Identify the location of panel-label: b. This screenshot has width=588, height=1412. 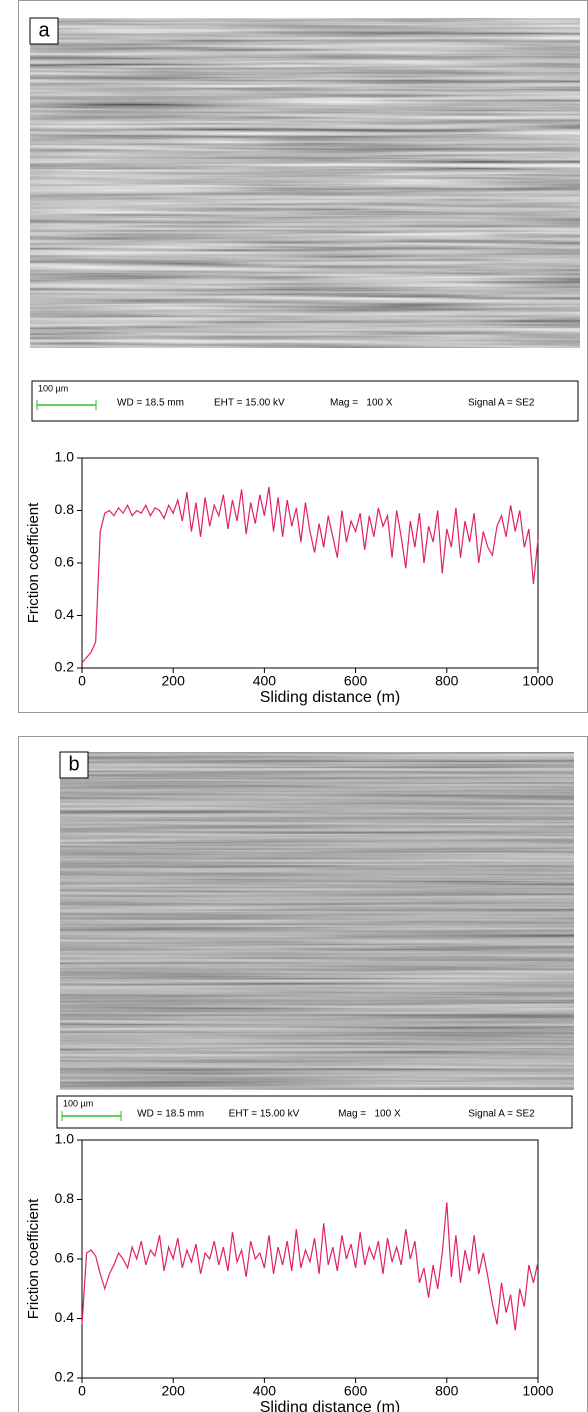
(73, 764).